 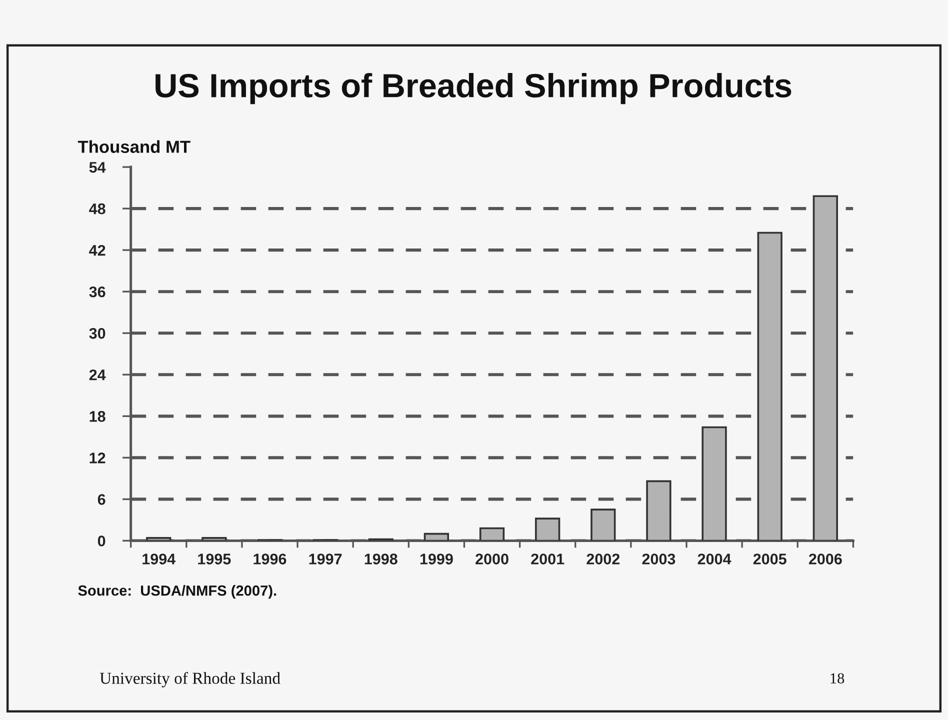 What do you see at coordinates (177, 592) in the screenshot?
I see `source-note: Source: USDA/NMFS (2007).` at bounding box center [177, 592].